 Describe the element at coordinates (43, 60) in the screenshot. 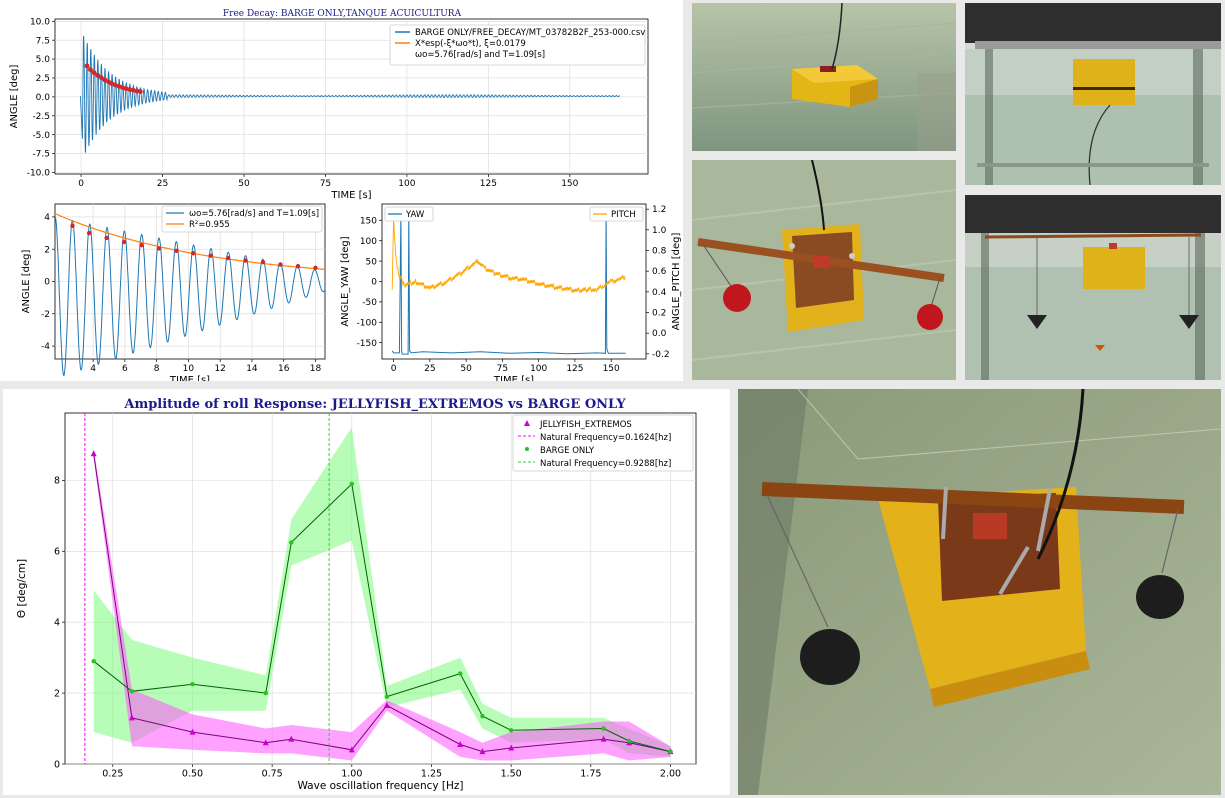

I see `y-tick-label: 5.0` at that location.